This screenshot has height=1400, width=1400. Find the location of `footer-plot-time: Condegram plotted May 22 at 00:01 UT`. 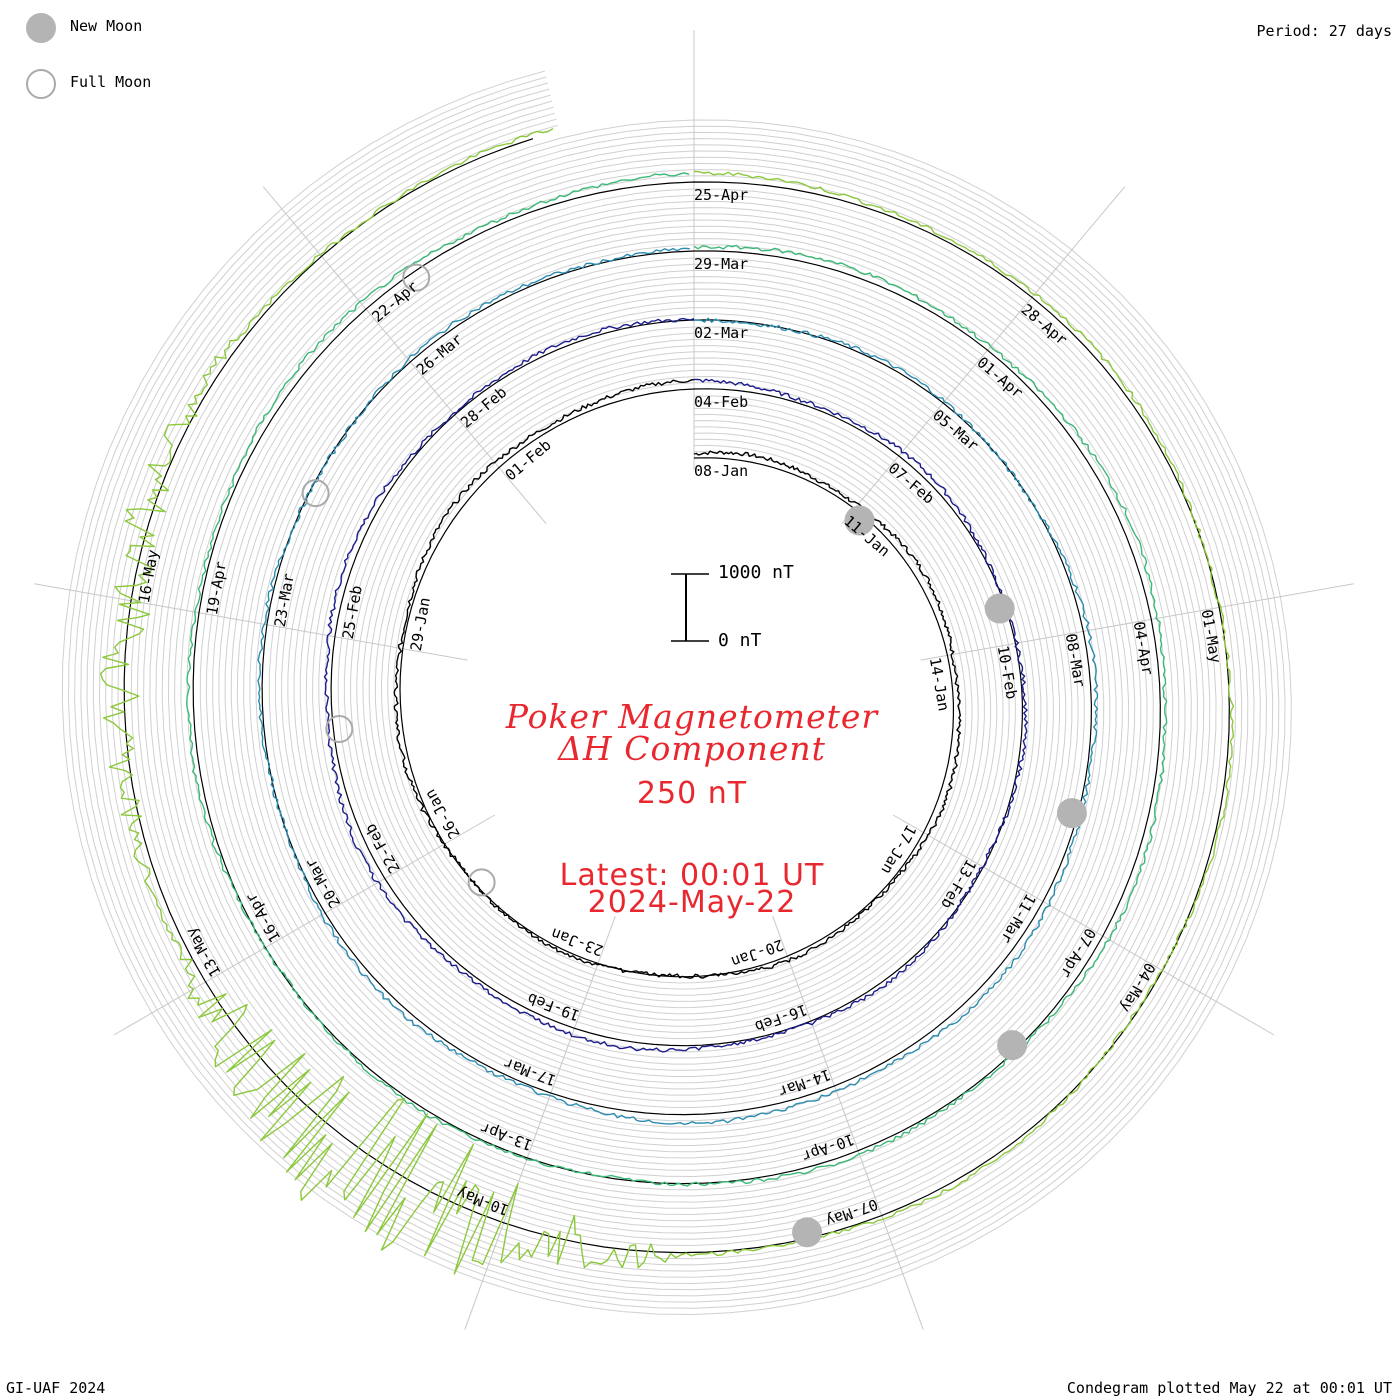

footer-plot-time: Condegram plotted May 22 at 00:01 UT is located at coordinates (1229, 1388).